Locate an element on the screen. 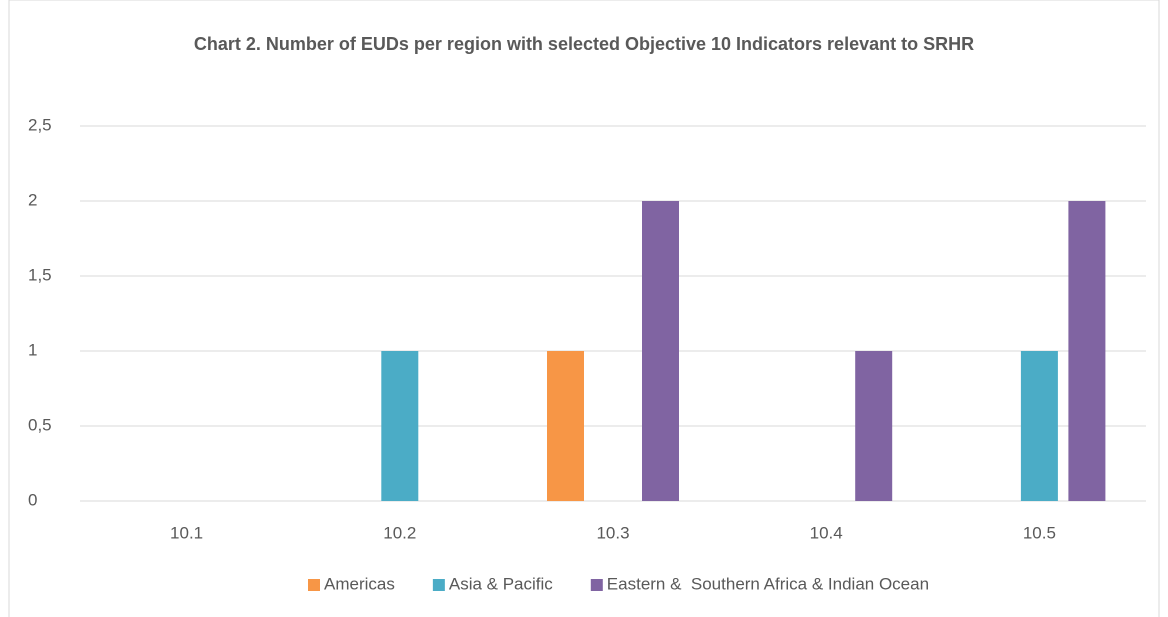 This screenshot has width=1168, height=617. y-tick-label: 0 is located at coordinates (32, 499).